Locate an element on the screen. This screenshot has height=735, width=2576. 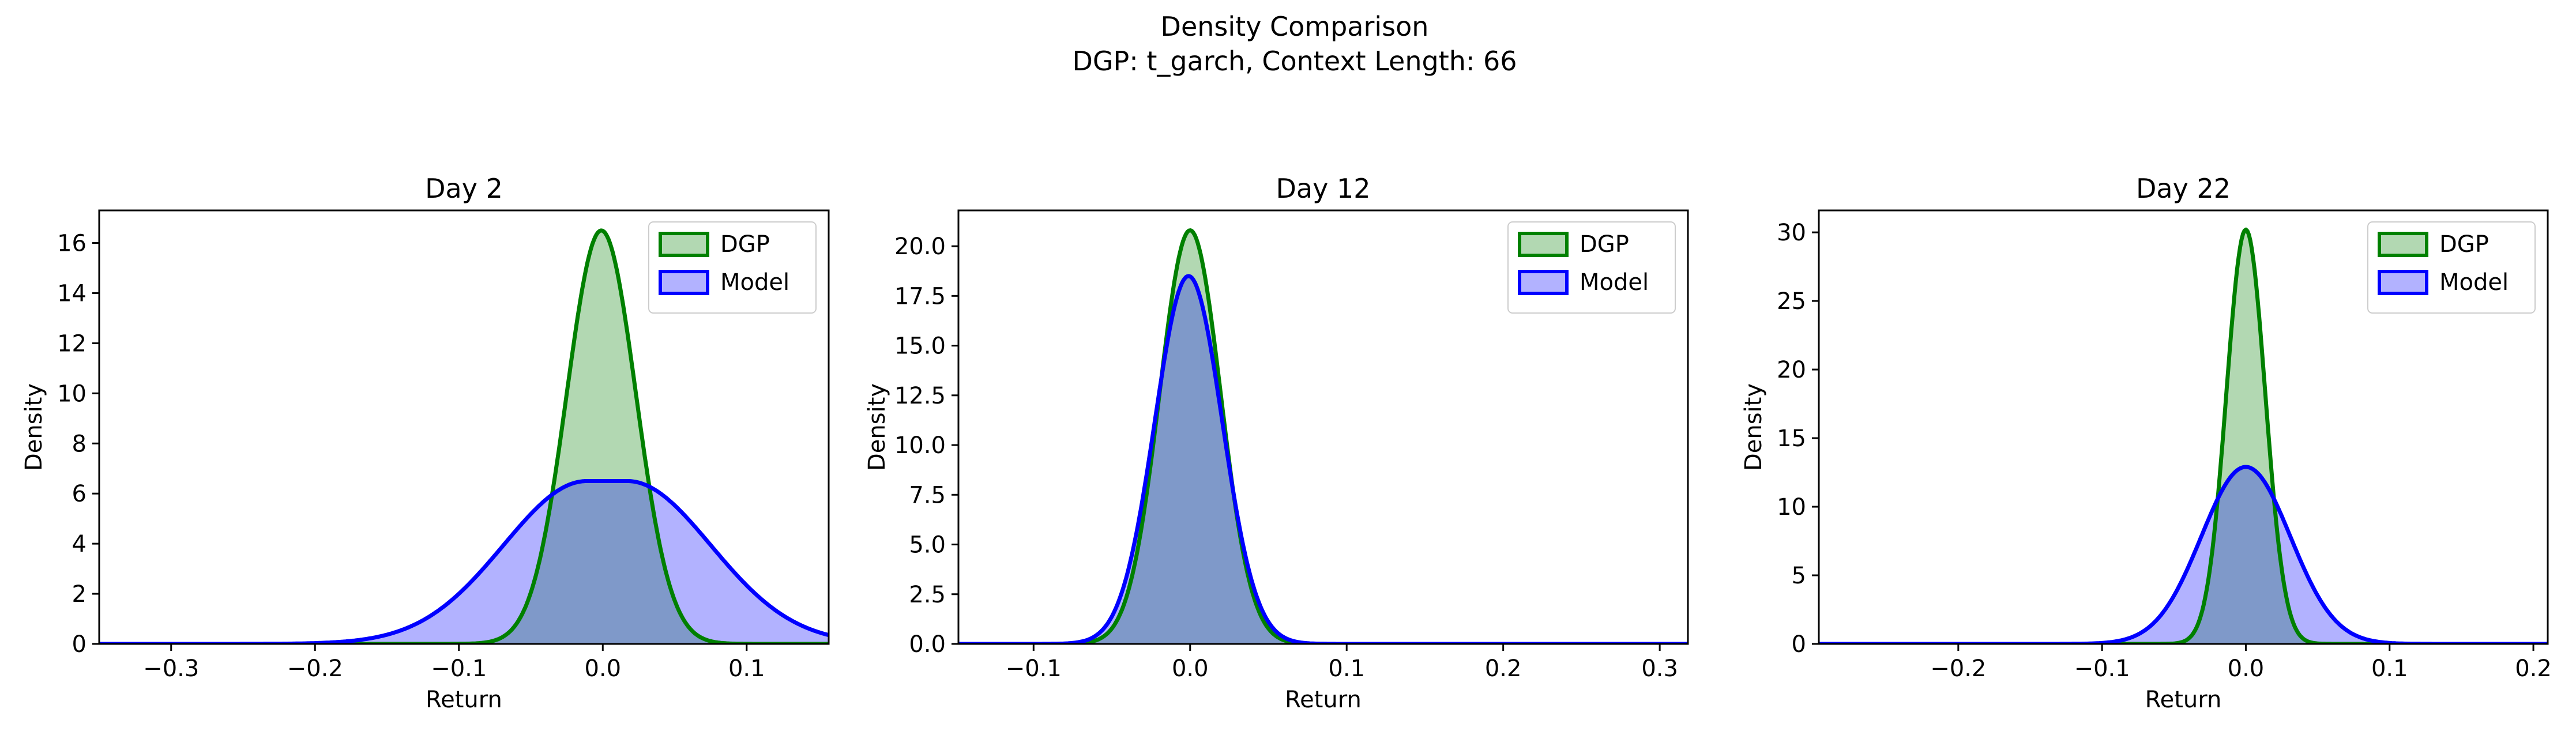
y-tick-label: 12.5 is located at coordinates (920, 396).